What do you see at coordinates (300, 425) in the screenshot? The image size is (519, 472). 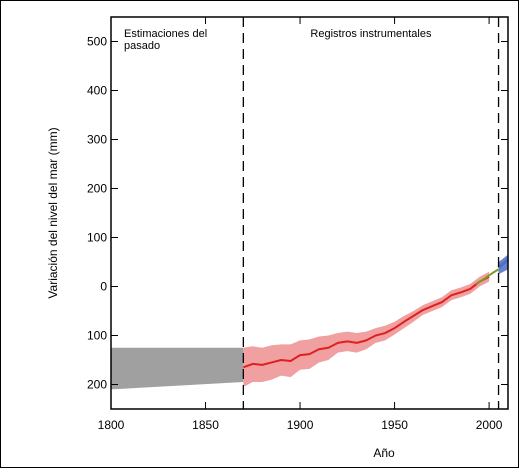 I see `x-tick-label-2: 1900` at bounding box center [300, 425].